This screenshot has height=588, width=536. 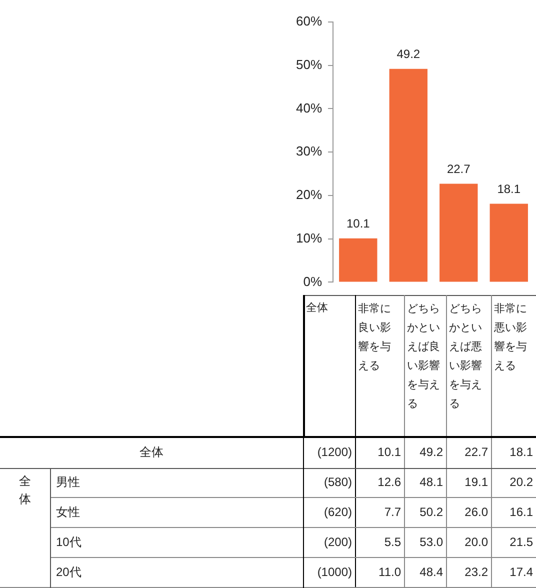 What do you see at coordinates (309, 238) in the screenshot?
I see `y-tick-label: 10%` at bounding box center [309, 238].